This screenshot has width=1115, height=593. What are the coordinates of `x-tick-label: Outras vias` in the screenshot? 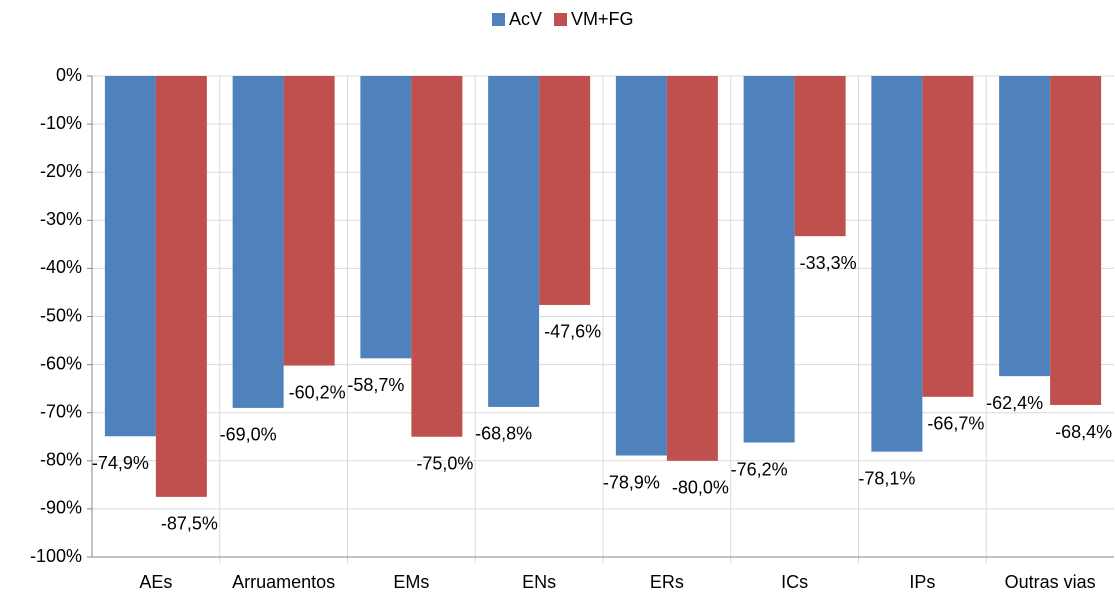 It's located at (1050, 582).